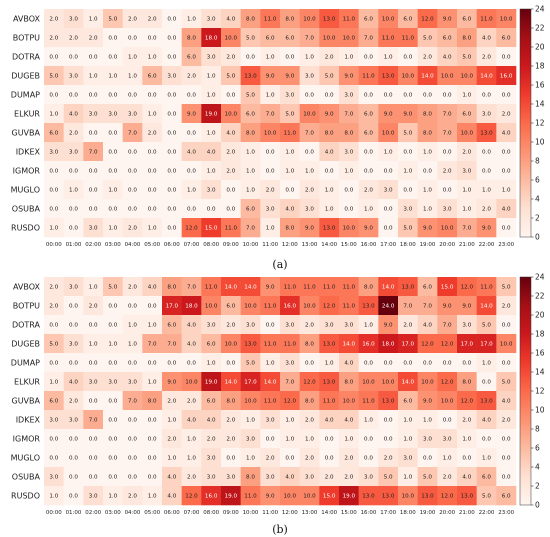  Describe the element at coordinates (211, 383) in the screenshot. I see `cell-value-label: 19.0` at that location.